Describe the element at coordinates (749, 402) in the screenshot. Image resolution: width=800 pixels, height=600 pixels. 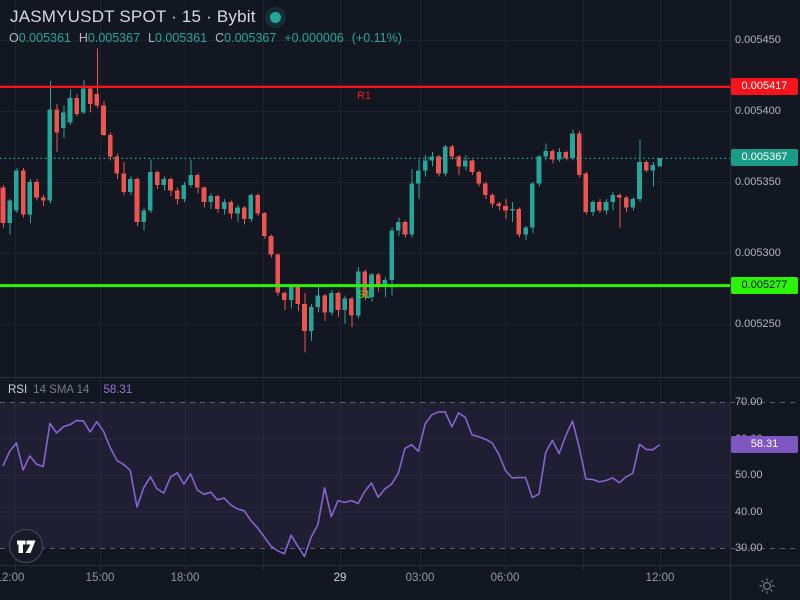
I see `rsi-axis-label: 70.00` at that location.